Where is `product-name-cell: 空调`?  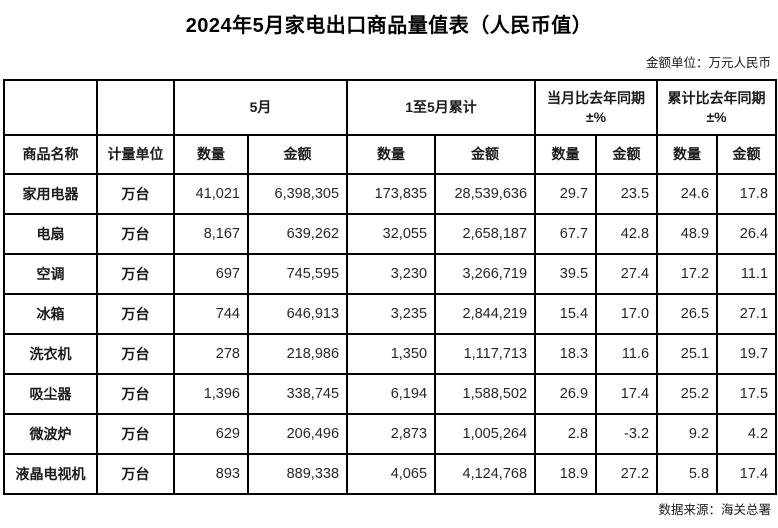
product-name-cell: 空调 is located at coordinates (50, 274).